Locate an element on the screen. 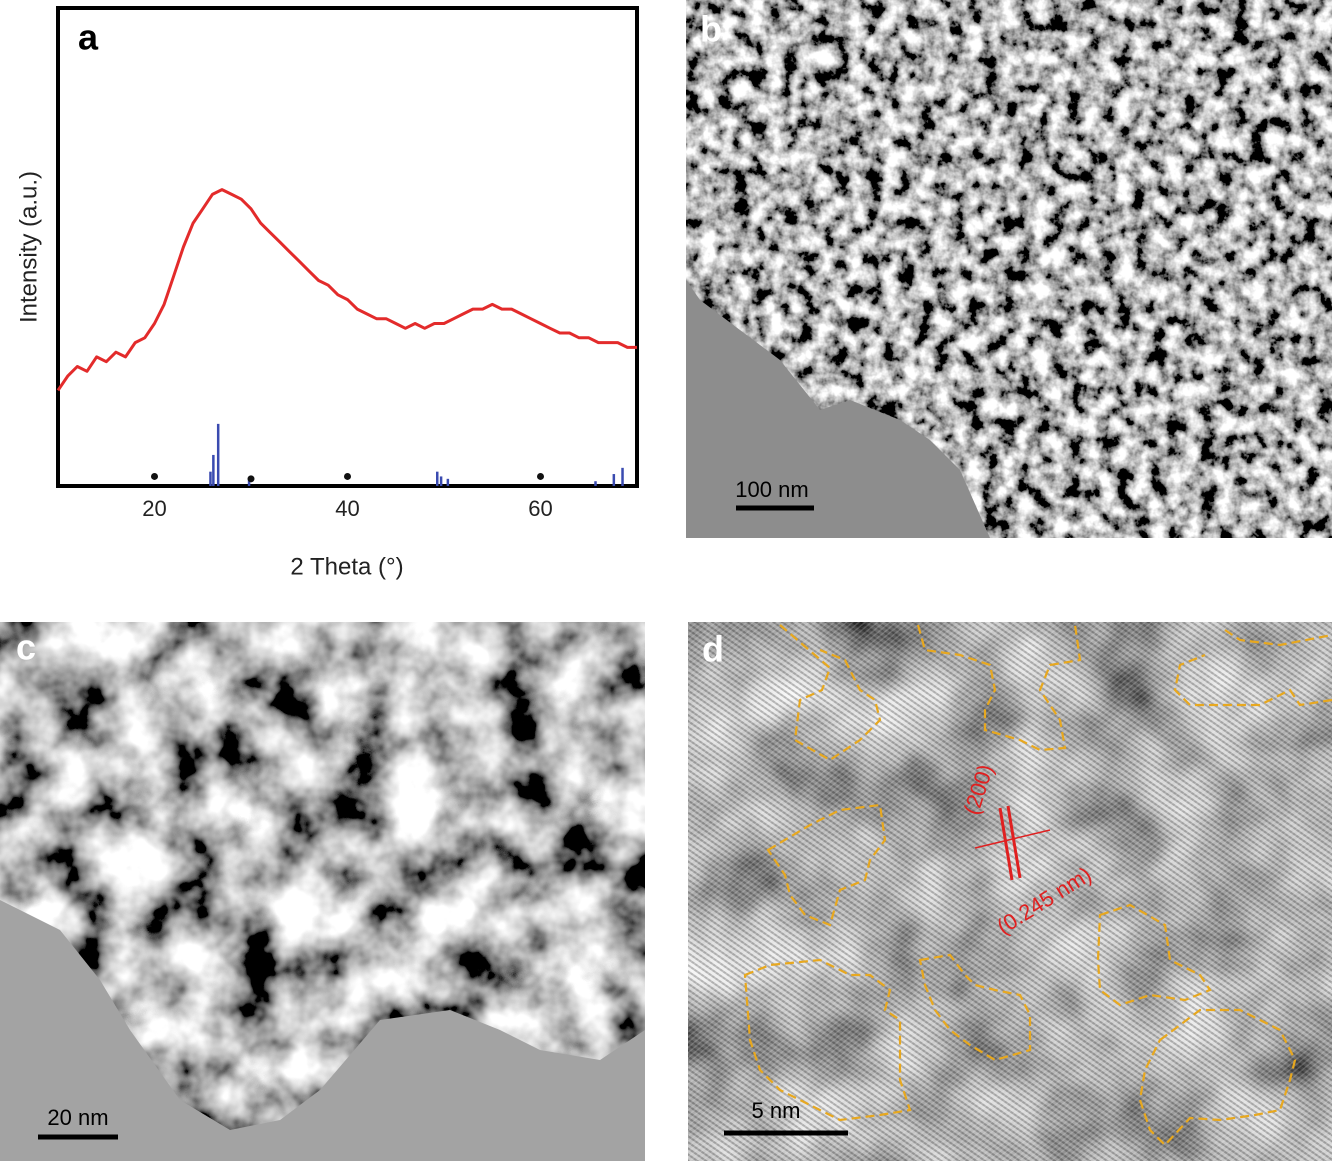 This screenshot has width=1332, height=1166. panel-label: b is located at coordinates (711, 29).